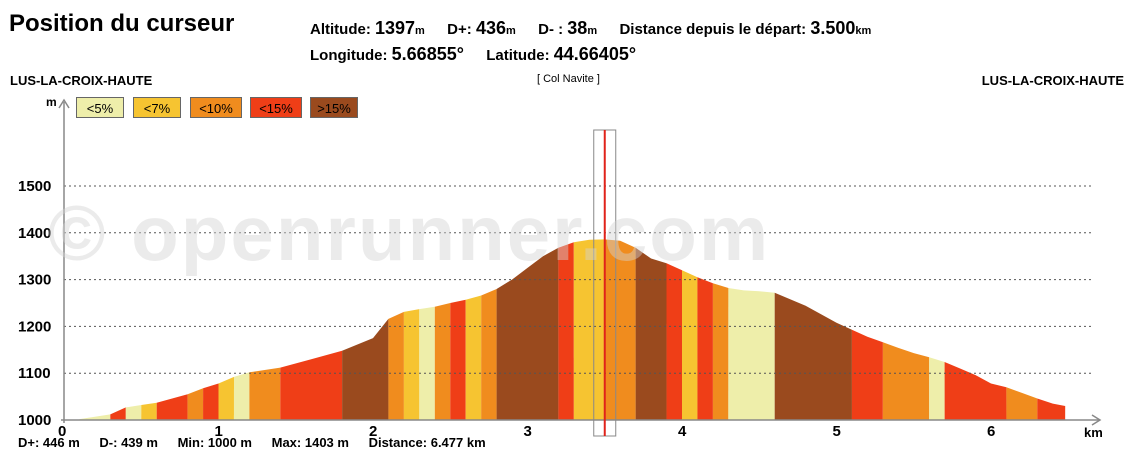 This screenshot has width=1148, height=468. Describe the element at coordinates (713, 29) in the screenshot. I see `distance-label: Distance depuis le départ:` at that location.